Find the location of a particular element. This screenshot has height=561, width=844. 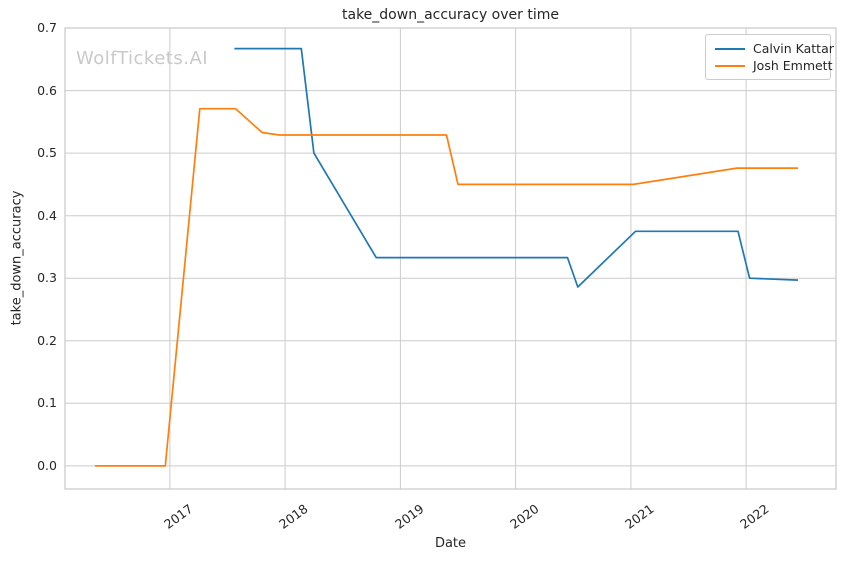

legend: Calvin Kattar Josh Emmett is located at coordinates (769, 57).